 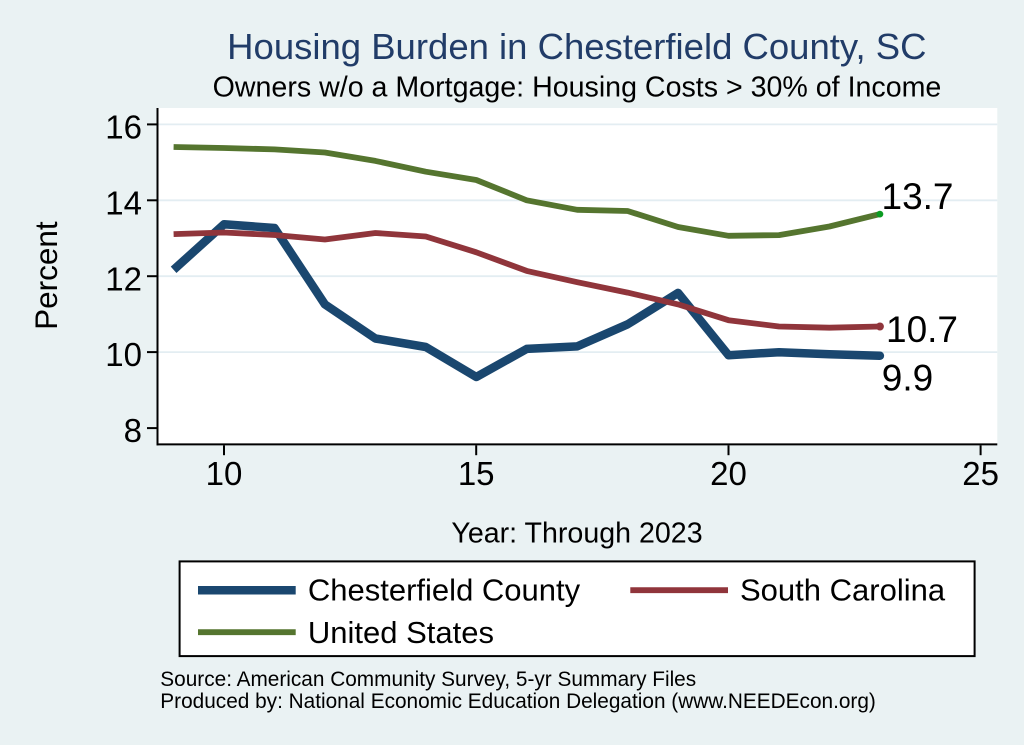 What do you see at coordinates (907, 378) in the screenshot?
I see `svg-text: 9.9` at bounding box center [907, 378].